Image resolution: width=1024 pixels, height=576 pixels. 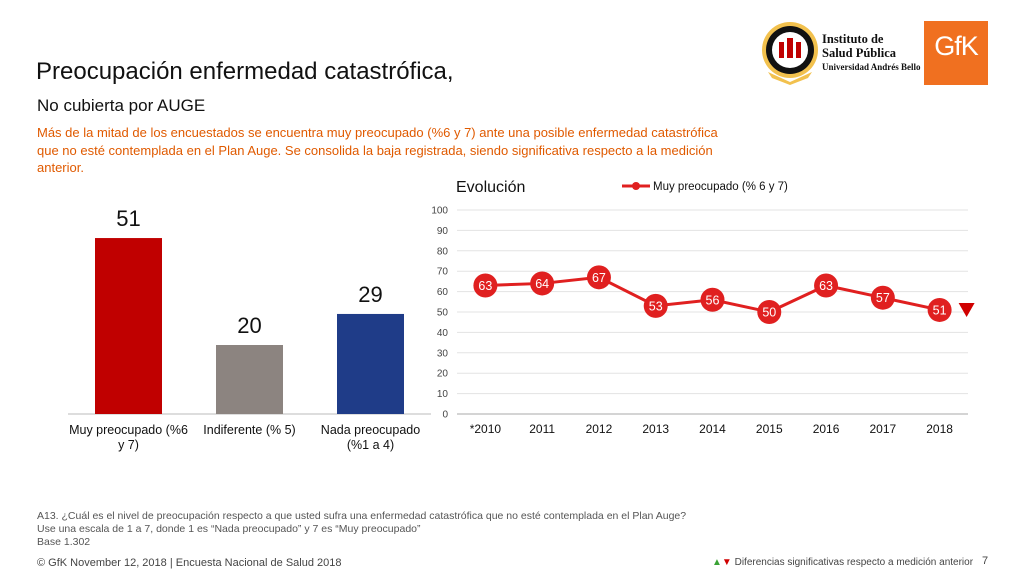 I want to click on x-tick-label: 2013, so click(x=655, y=429).